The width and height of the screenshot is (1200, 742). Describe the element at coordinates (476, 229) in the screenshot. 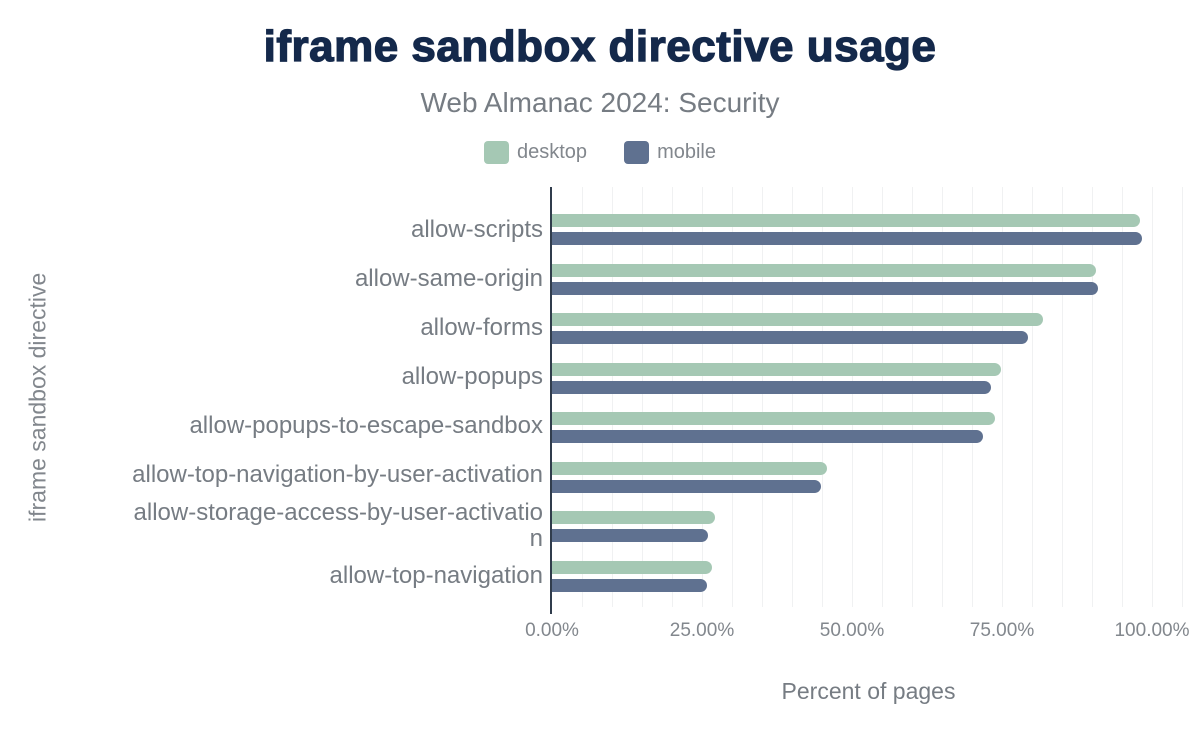

I see `category-label: allow-scripts` at that location.